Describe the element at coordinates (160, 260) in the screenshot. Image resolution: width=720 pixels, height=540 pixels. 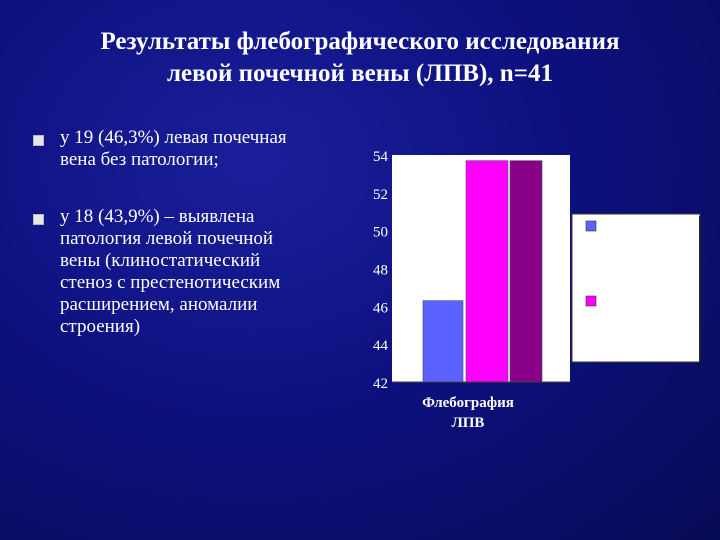
I see `bullet-line: вены (клиностатический` at that location.